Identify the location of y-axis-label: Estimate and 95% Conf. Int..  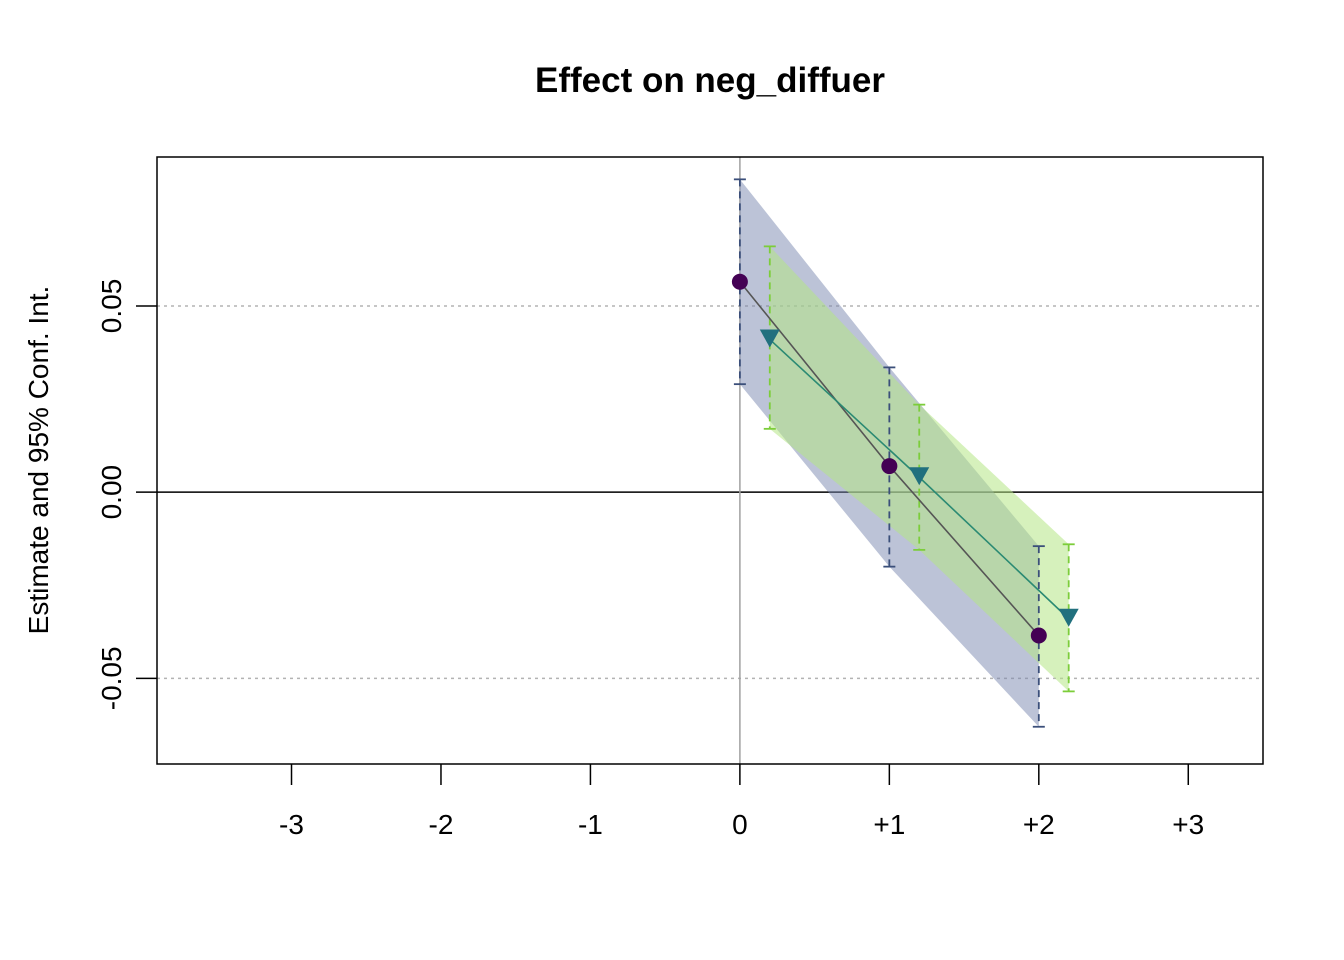
(38, 460).